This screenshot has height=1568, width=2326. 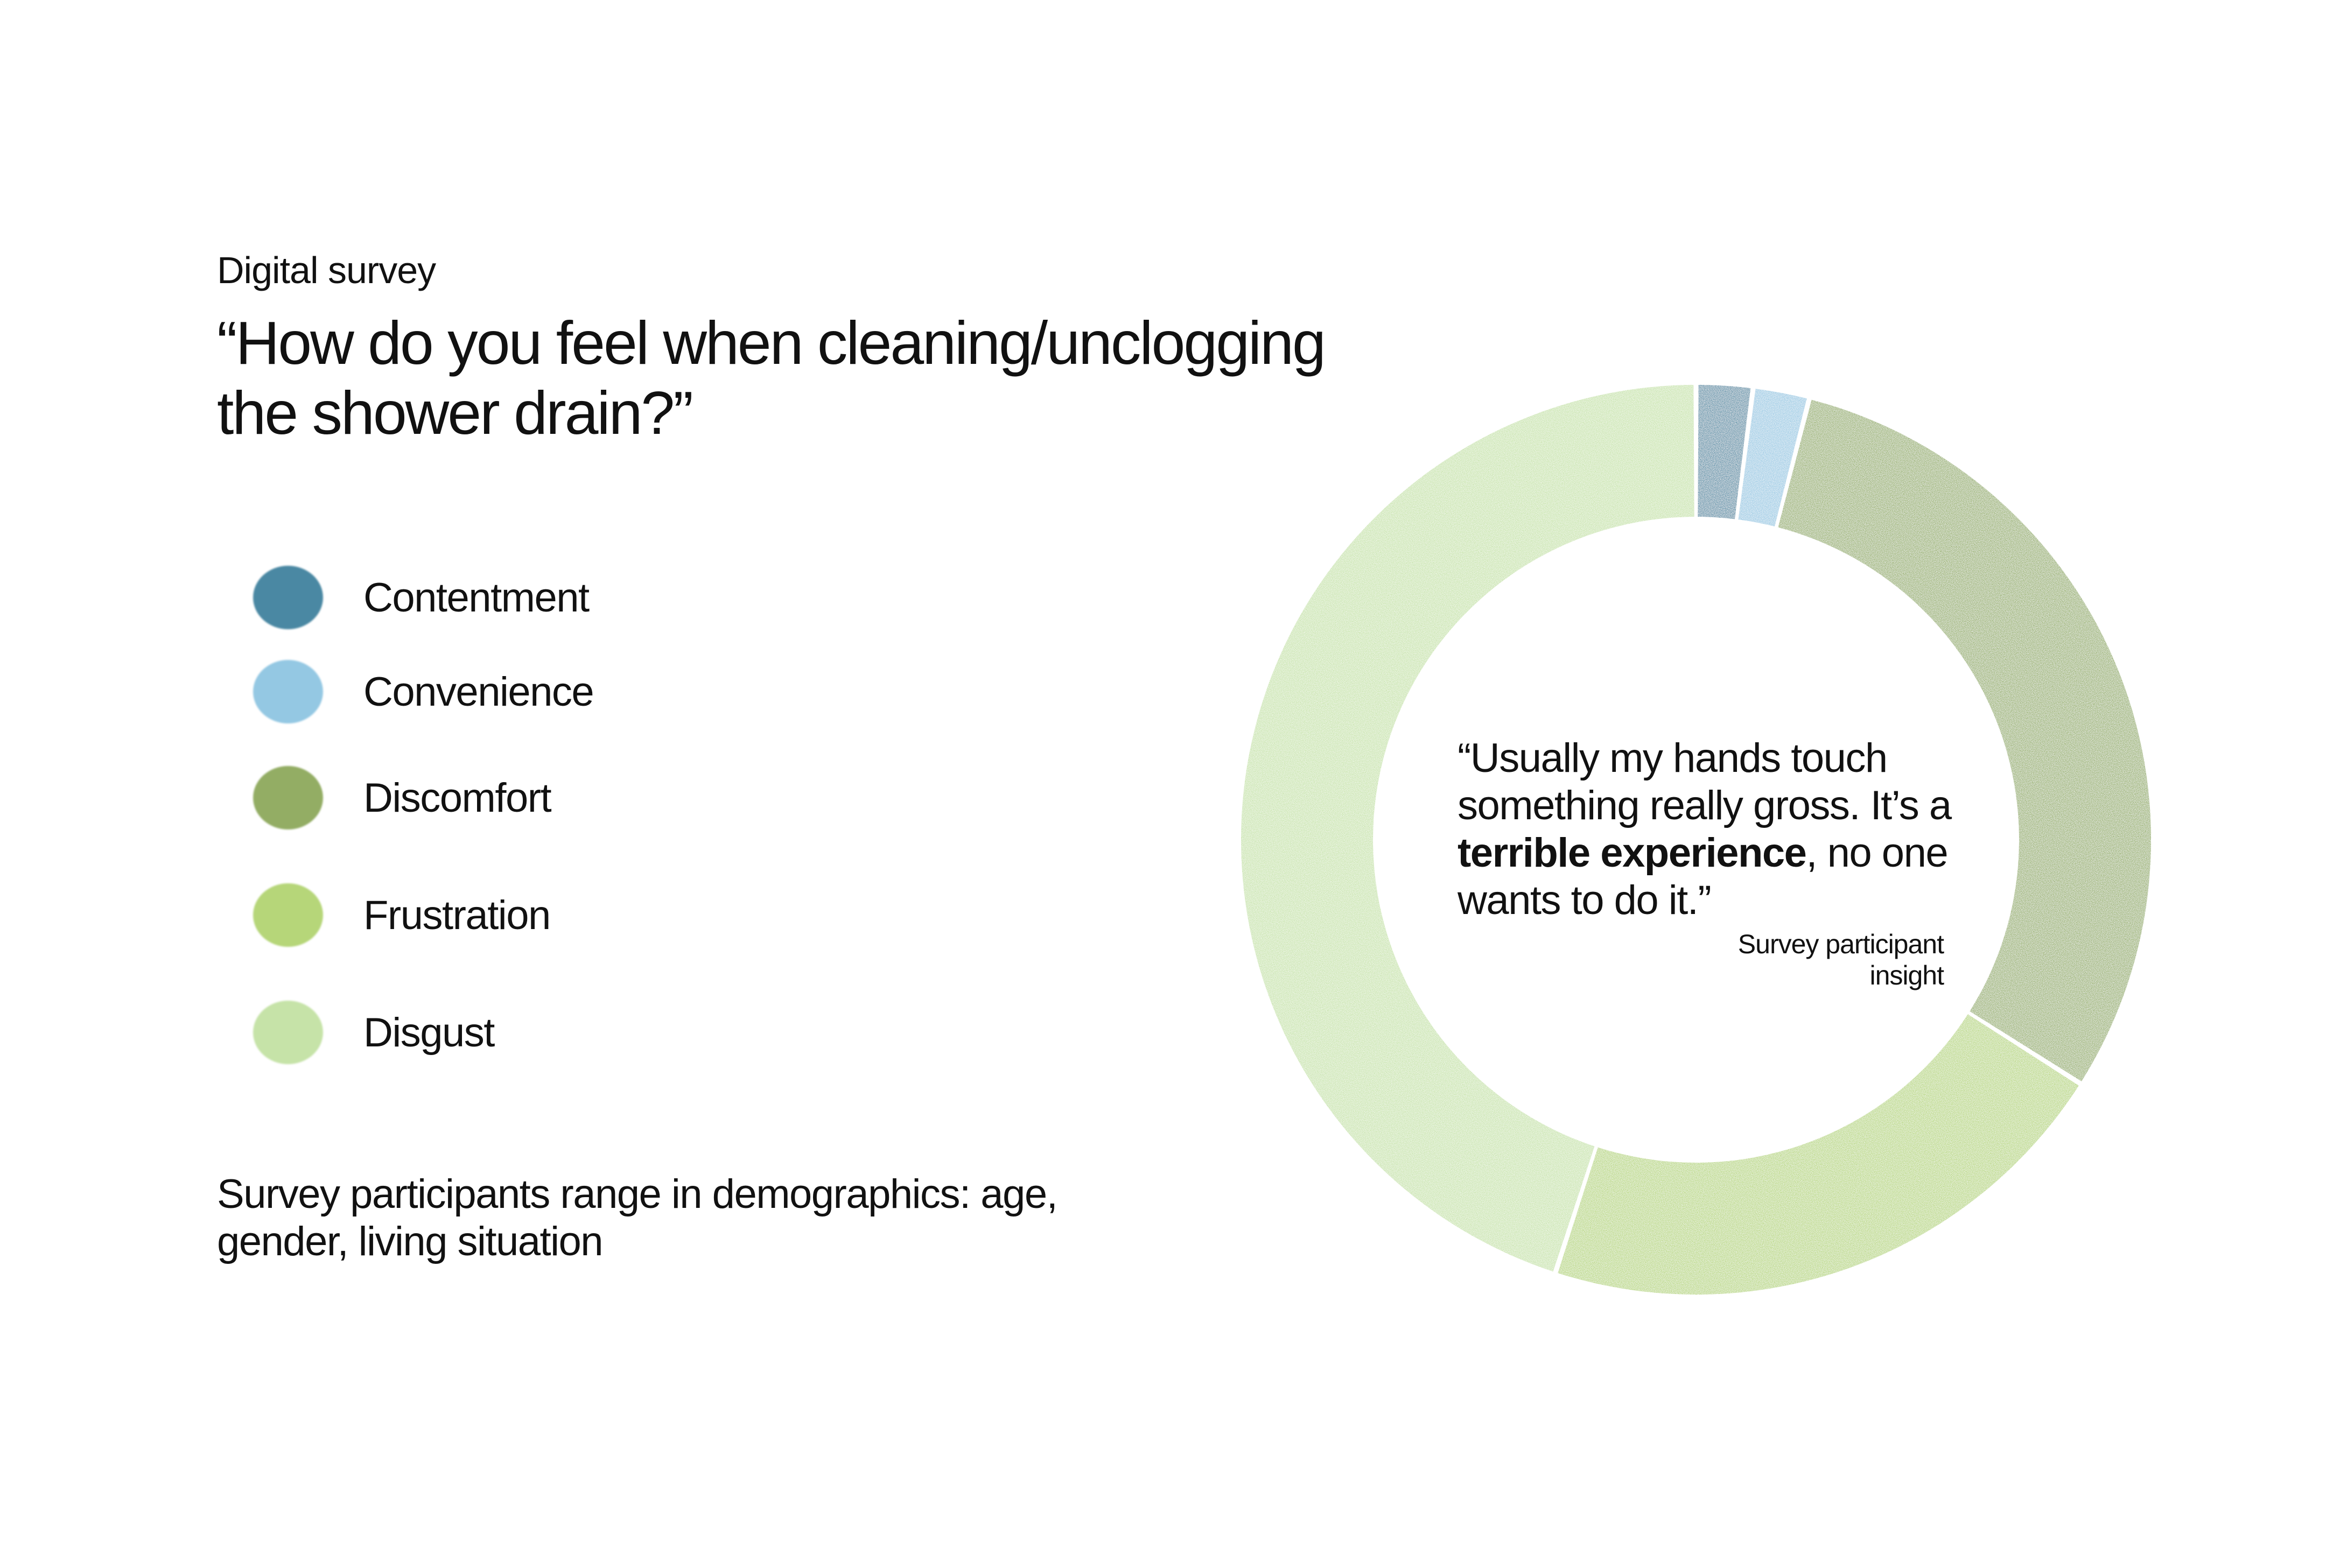 I want to click on donut-slice-contentment, so click(x=1725, y=452).